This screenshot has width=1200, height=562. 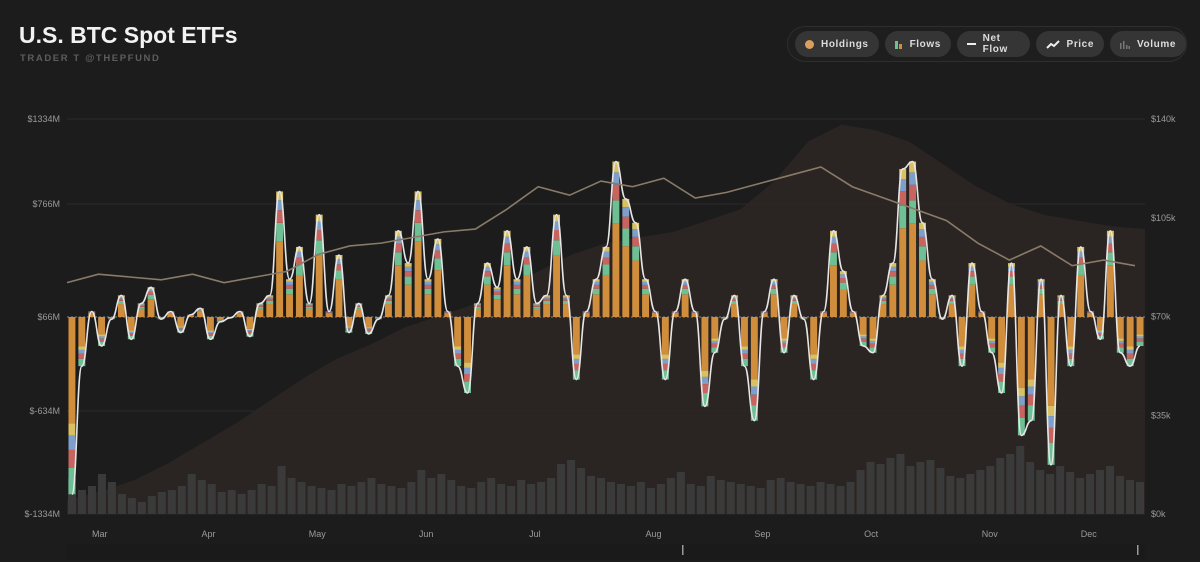 I want to click on x-axis-month-label: Jul, so click(x=535, y=534).